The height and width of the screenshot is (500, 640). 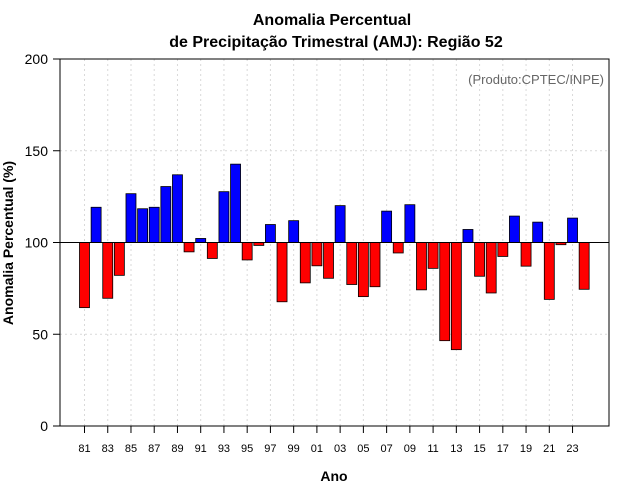 What do you see at coordinates (270, 233) in the screenshot?
I see `bar-1997` at bounding box center [270, 233].